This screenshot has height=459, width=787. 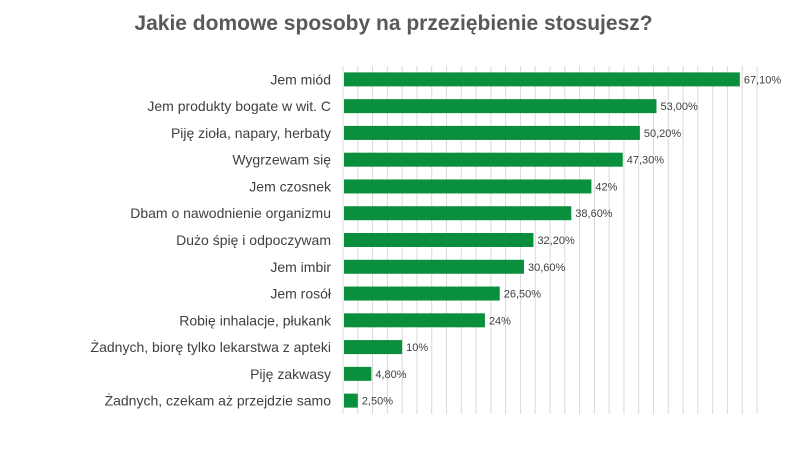 What do you see at coordinates (300, 267) in the screenshot?
I see `category-label: Jem imbir` at bounding box center [300, 267].